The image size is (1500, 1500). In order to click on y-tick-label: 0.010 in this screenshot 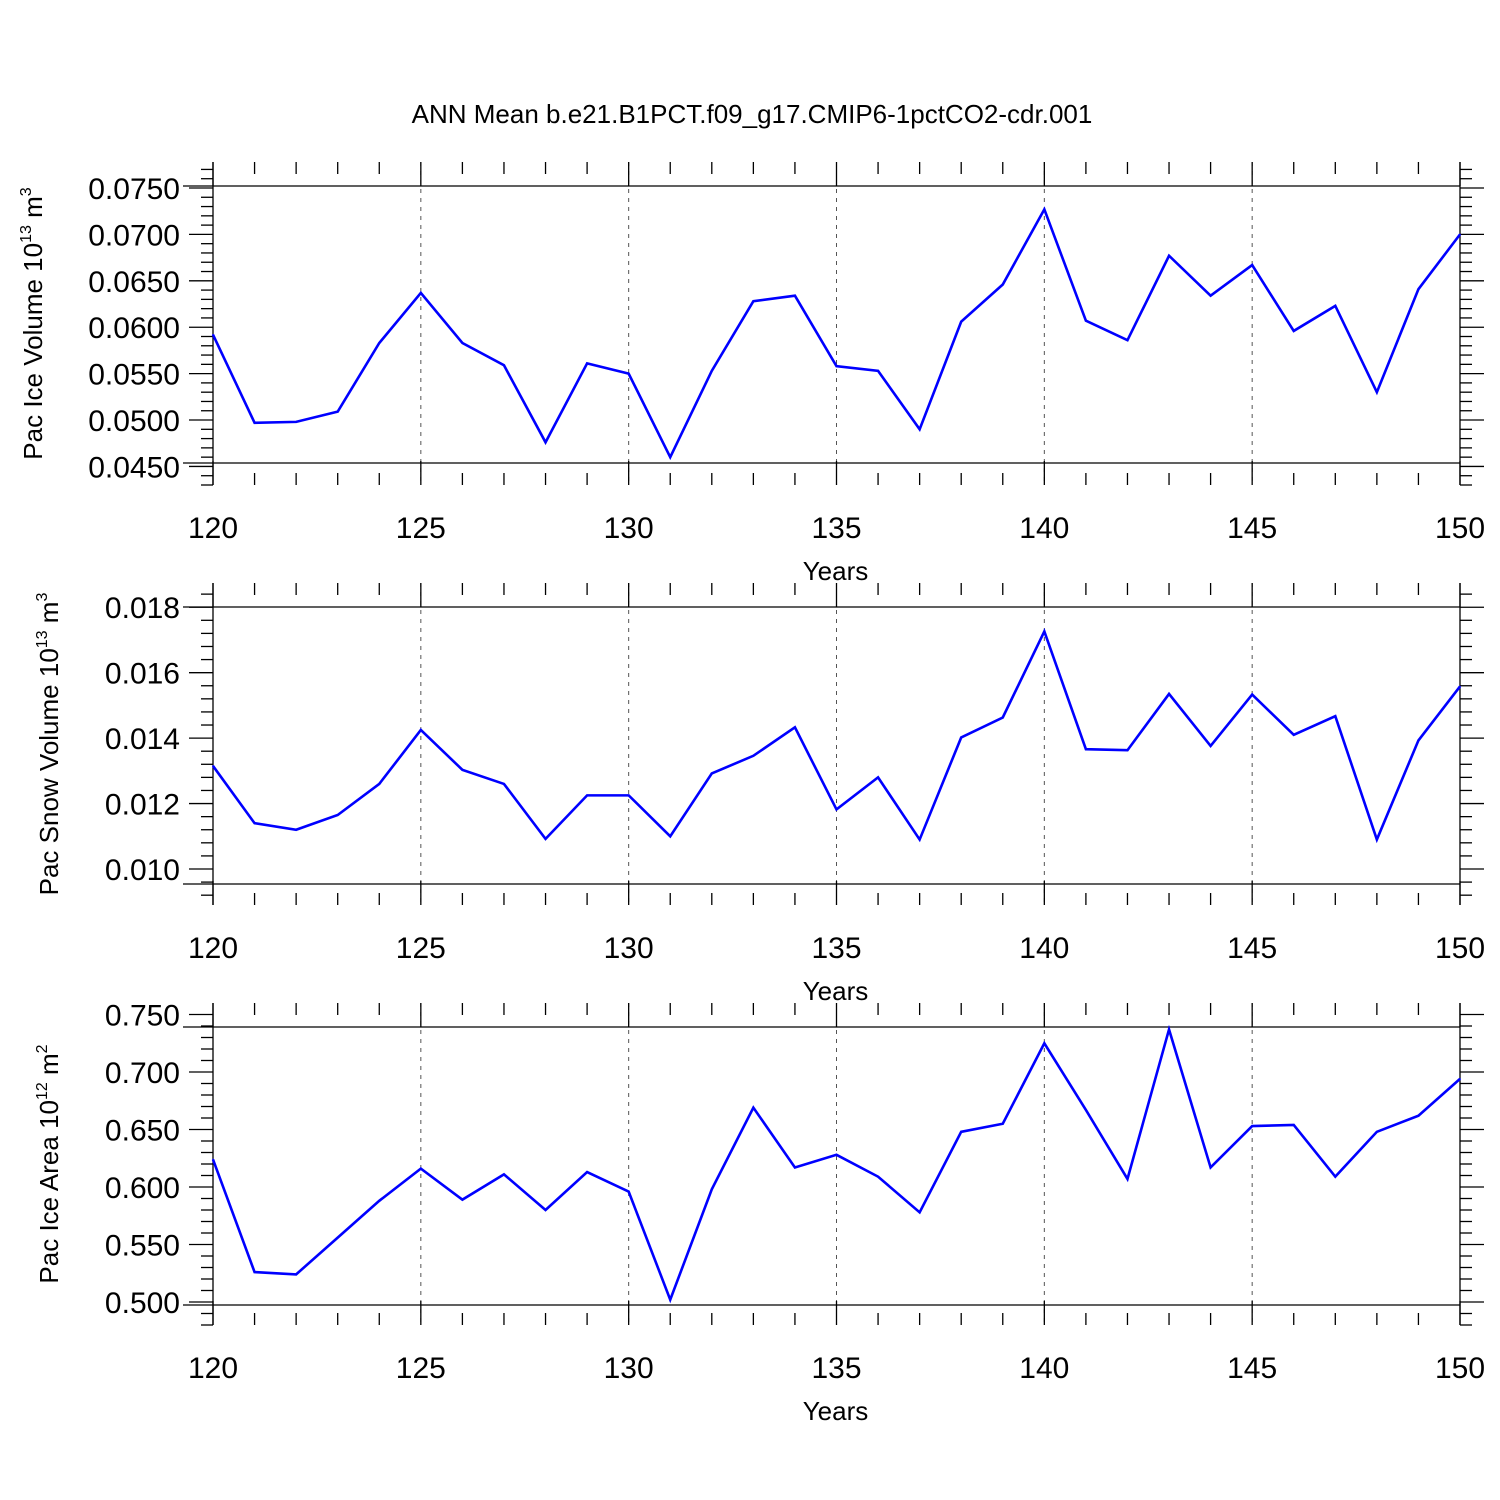, I will do `click(142, 870)`.